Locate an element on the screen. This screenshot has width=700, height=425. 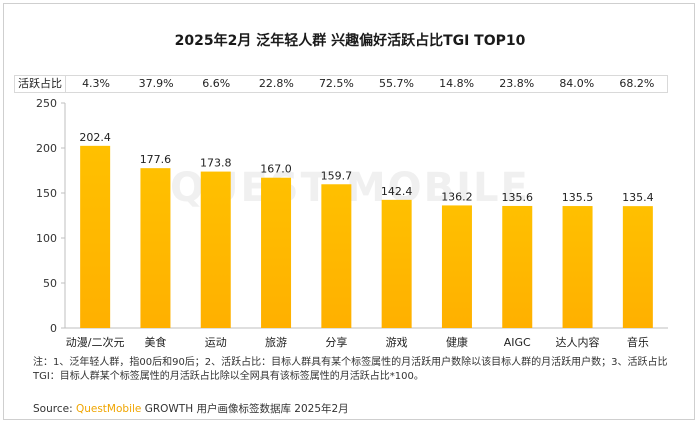
x-category-label: 达人内容 is located at coordinates (578, 342).